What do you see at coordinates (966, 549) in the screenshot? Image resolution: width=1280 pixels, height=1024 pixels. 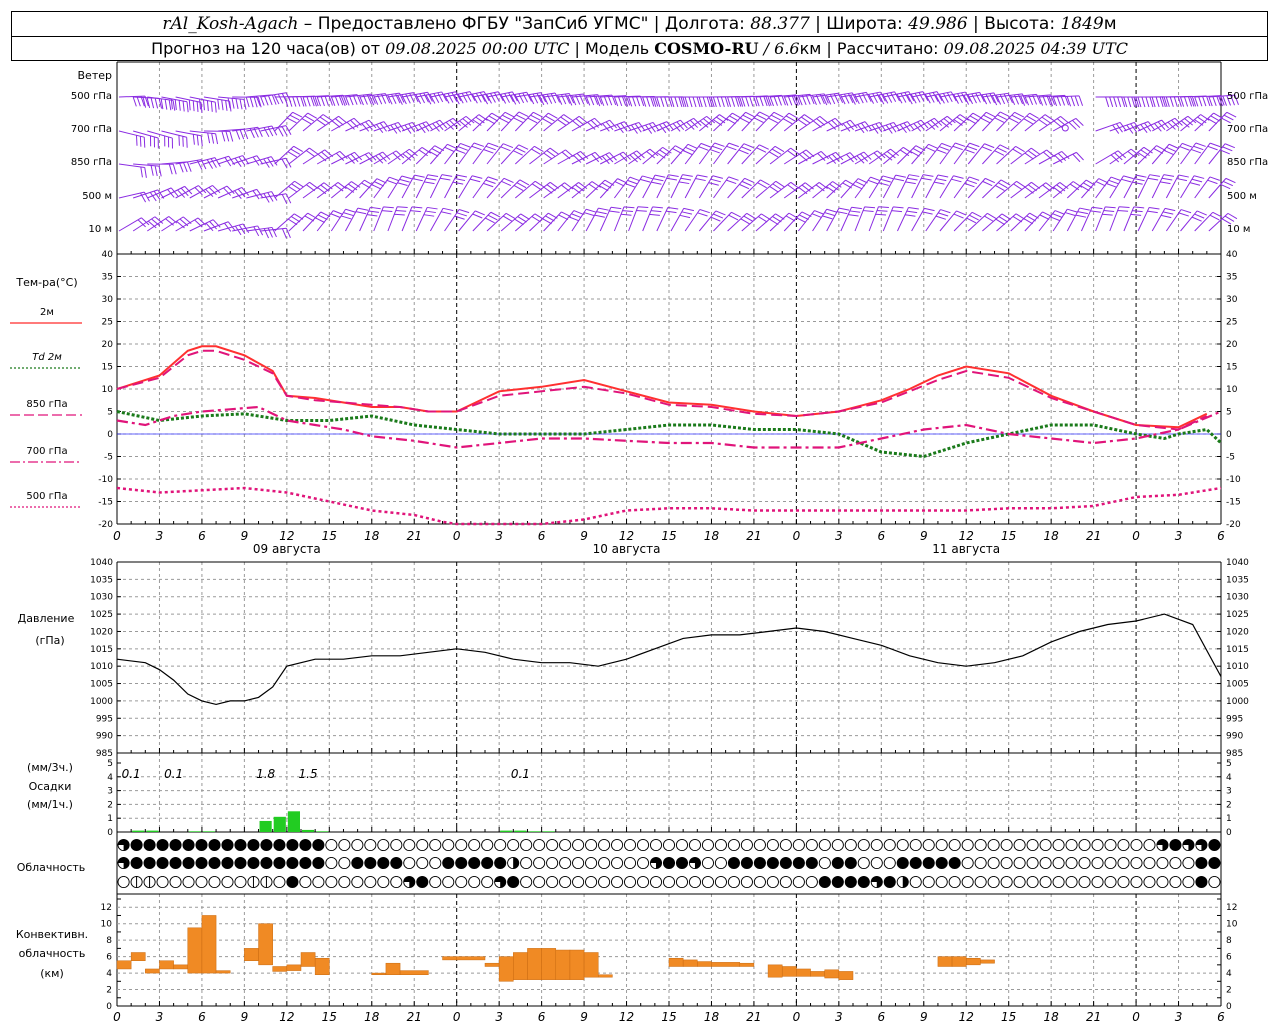 I see `date-label: 11 августа` at bounding box center [966, 549].